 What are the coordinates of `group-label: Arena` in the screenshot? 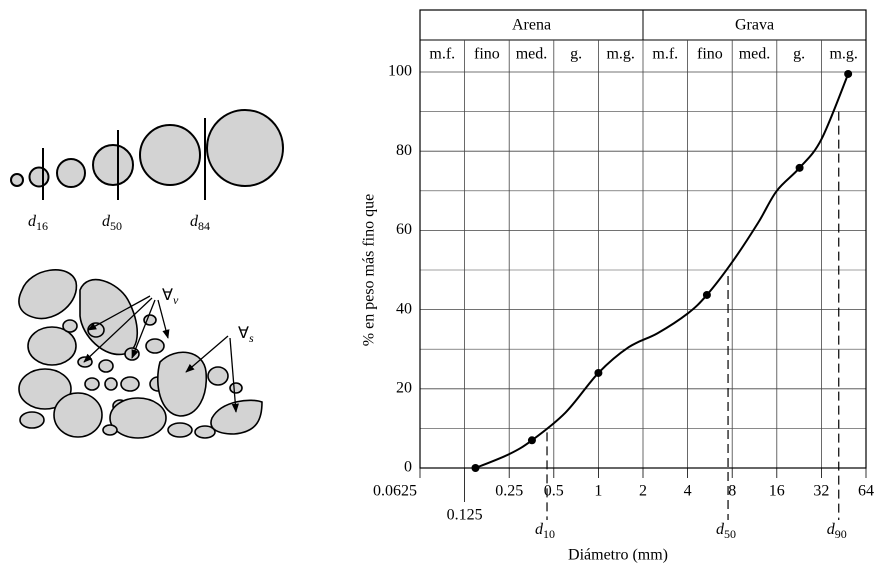 It's located at (531, 25).